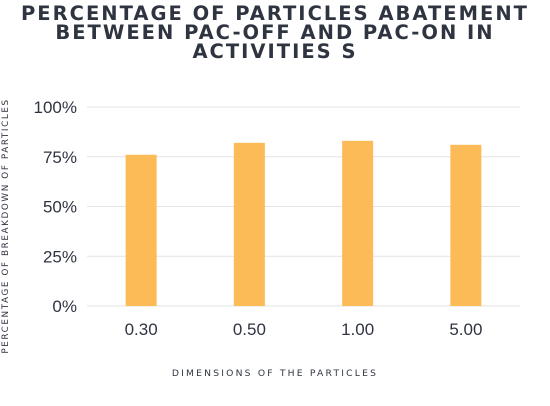 This screenshot has width=550, height=406. What do you see at coordinates (60, 256) in the screenshot?
I see `y-tick-label: 25%` at bounding box center [60, 256].